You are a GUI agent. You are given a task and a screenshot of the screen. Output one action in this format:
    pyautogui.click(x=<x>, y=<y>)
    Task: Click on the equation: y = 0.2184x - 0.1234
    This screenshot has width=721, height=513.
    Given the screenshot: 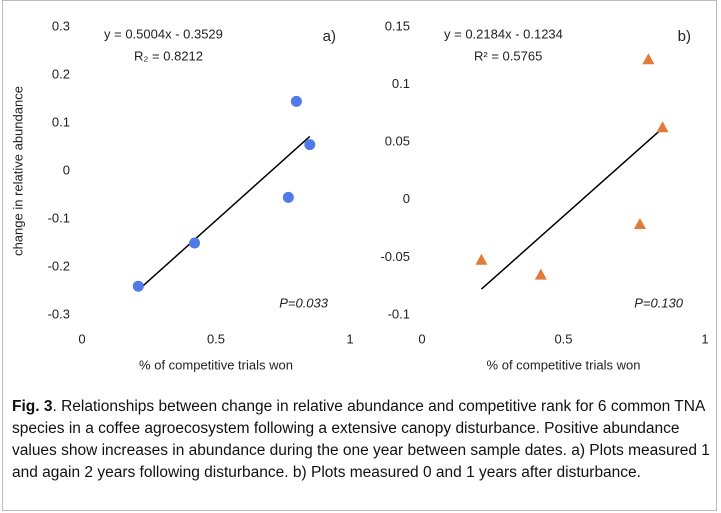 What is the action you would take?
    pyautogui.click(x=503, y=33)
    